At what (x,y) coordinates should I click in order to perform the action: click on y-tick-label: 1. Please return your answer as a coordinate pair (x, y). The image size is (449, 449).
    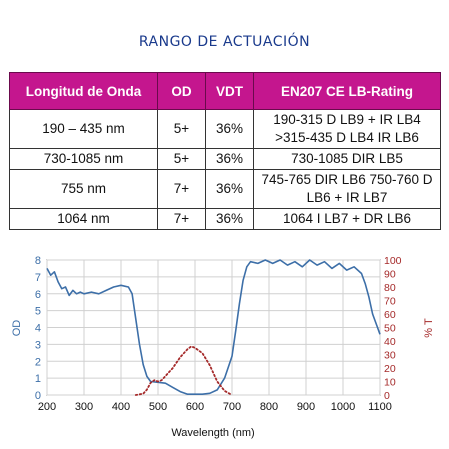
    Looking at the image, I should click on (38, 379).